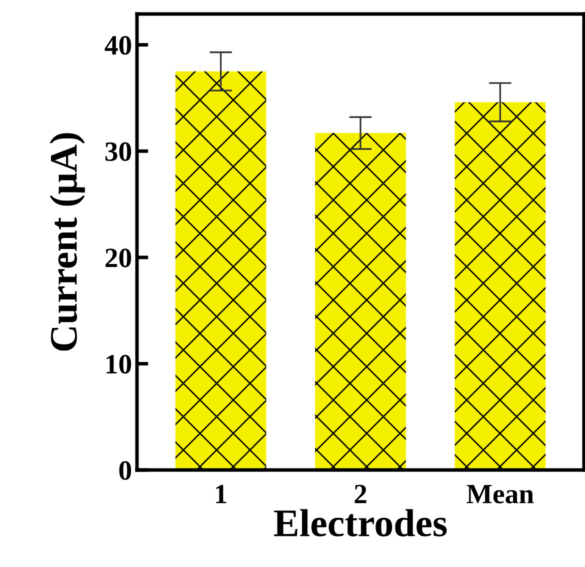 The height and width of the screenshot is (567, 585). I want to click on y-tick-label: 20, so click(119, 258).